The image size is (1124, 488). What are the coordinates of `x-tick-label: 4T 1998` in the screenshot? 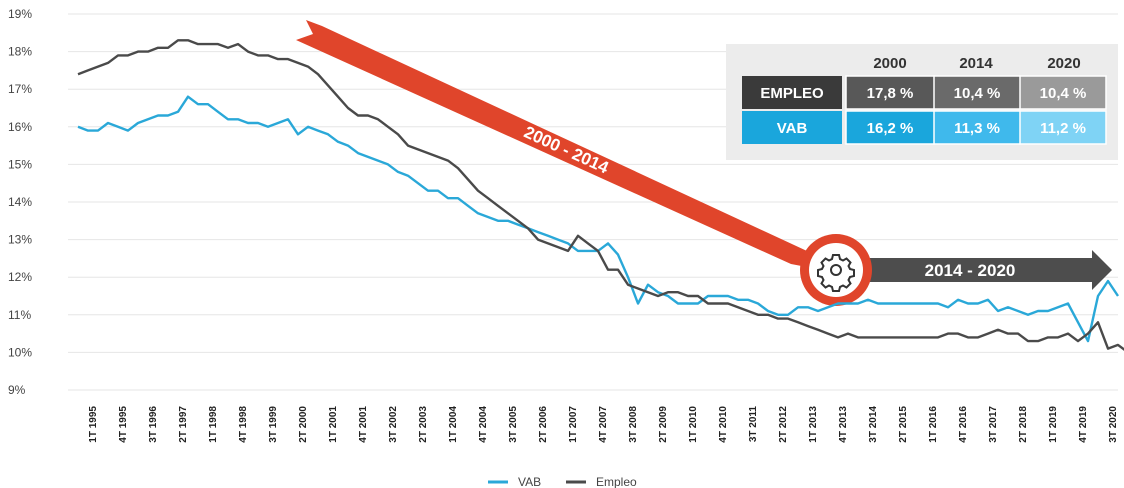 It's located at (243, 424).